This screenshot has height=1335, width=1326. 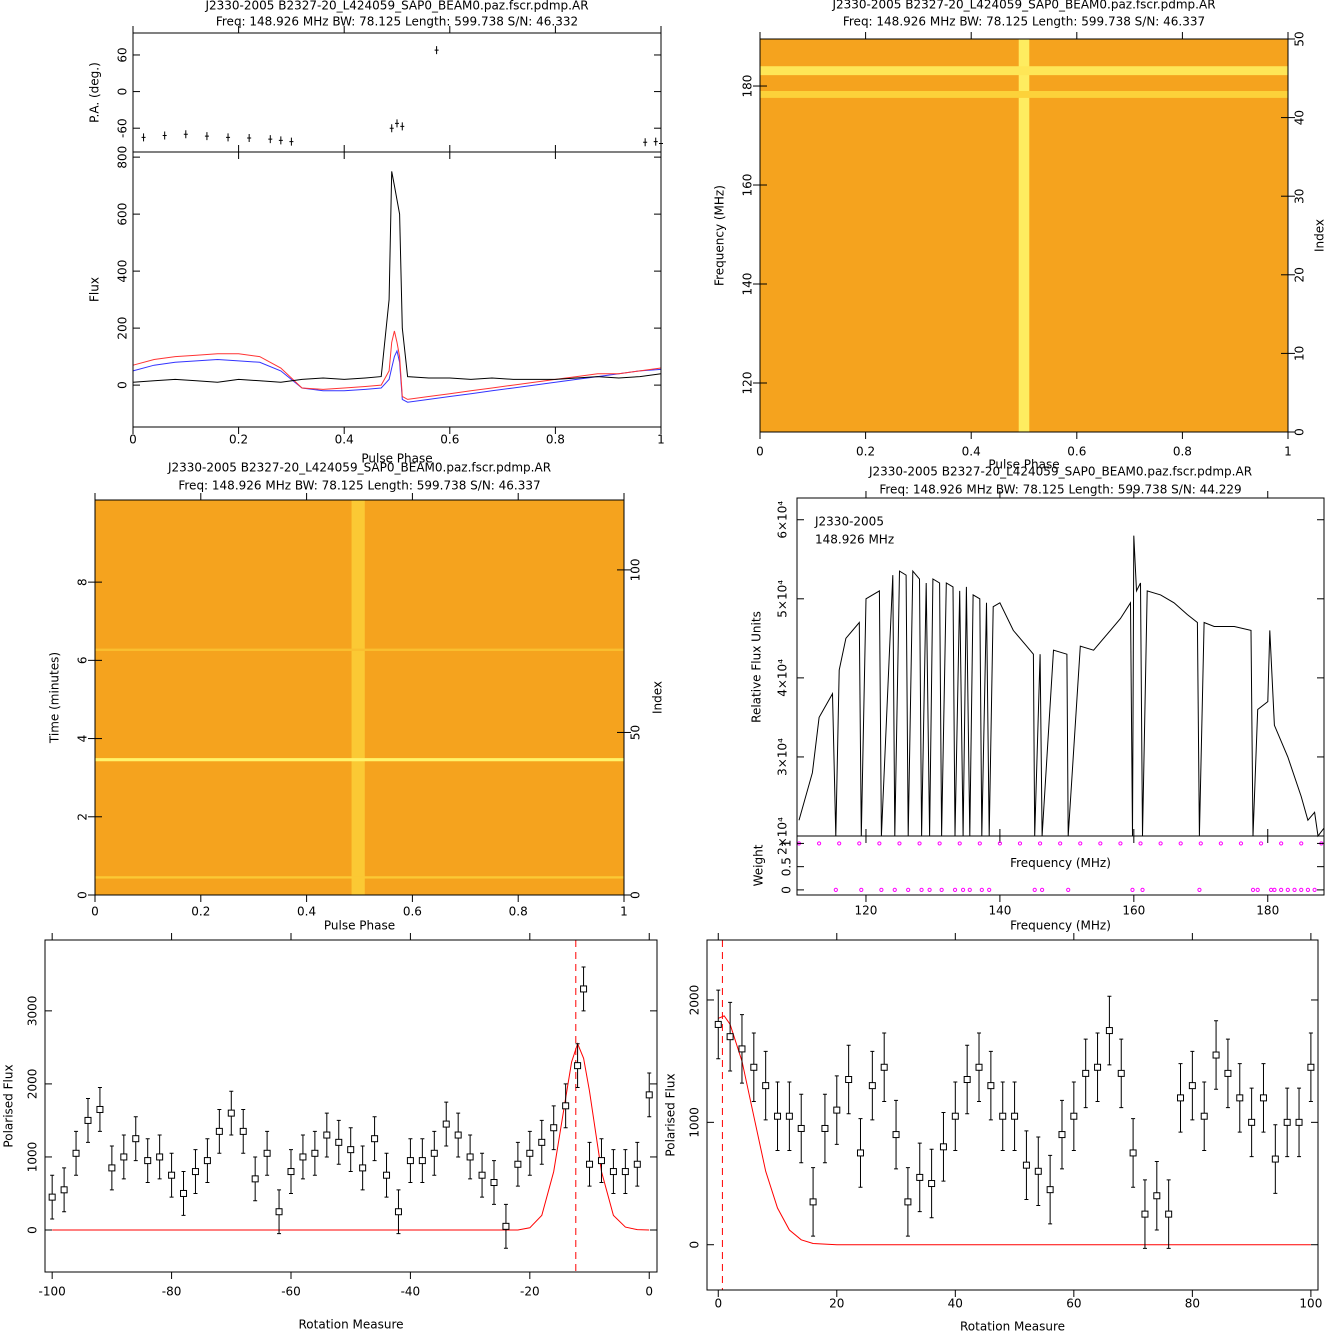 I want to click on x-tick-label: 140, so click(x=999, y=911).